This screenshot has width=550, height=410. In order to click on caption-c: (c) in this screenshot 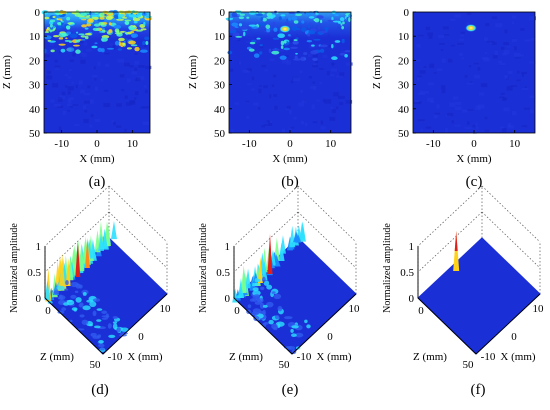, I will do `click(474, 182)`.